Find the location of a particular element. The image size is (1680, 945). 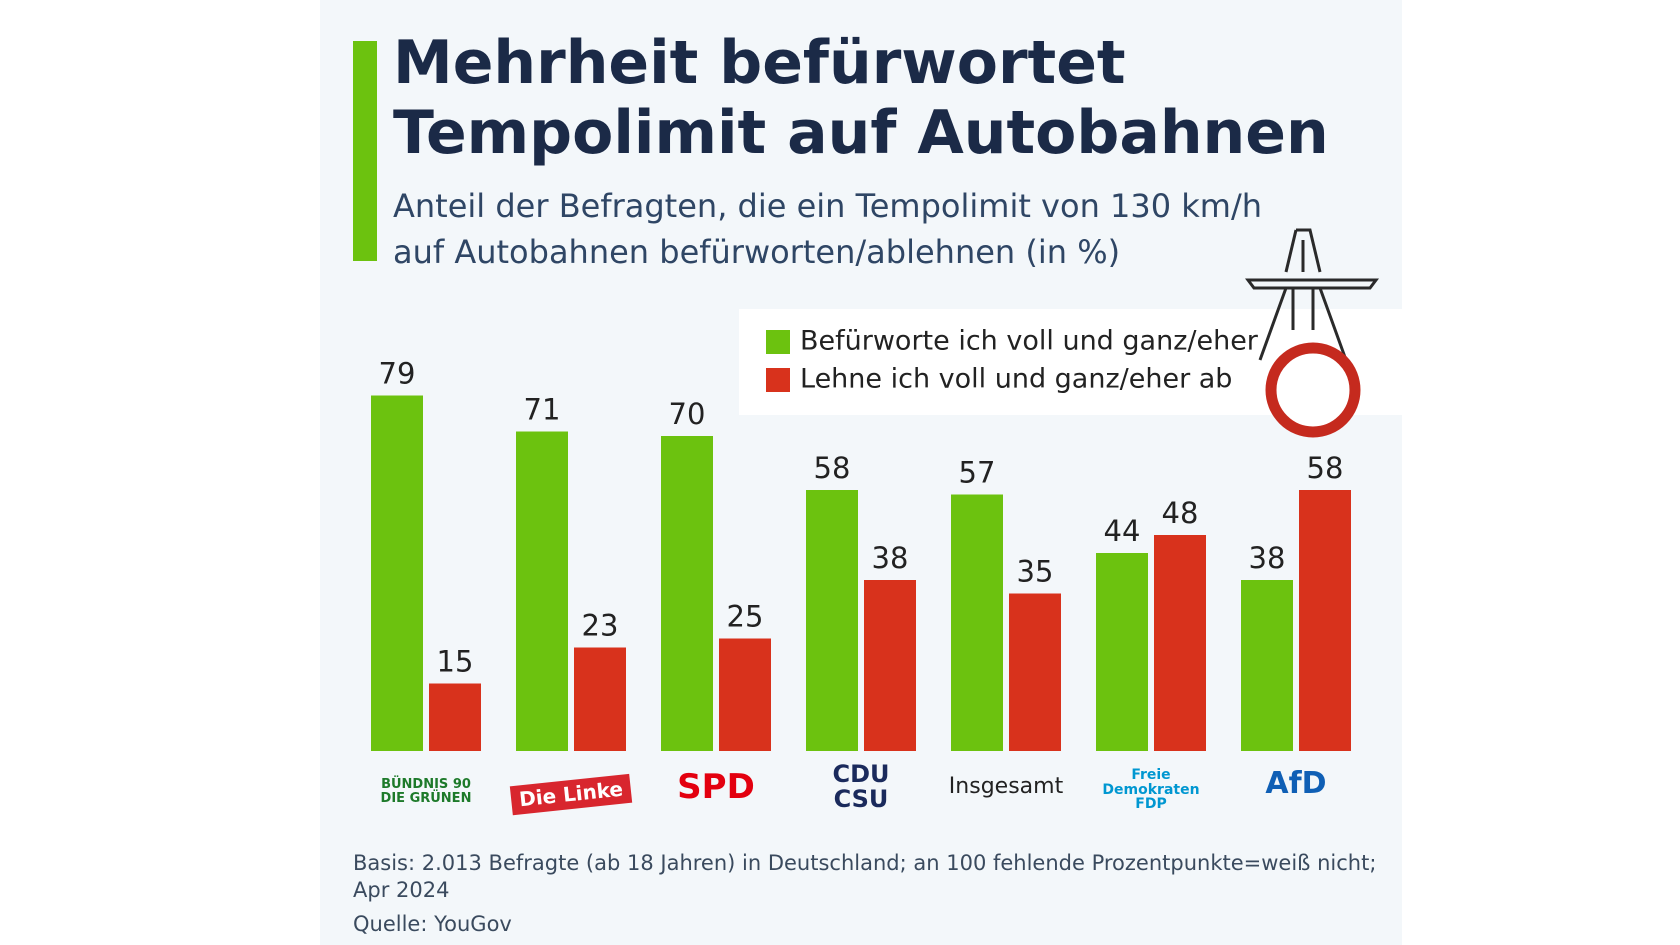

source: Quelle: YouGov is located at coordinates (432, 924).